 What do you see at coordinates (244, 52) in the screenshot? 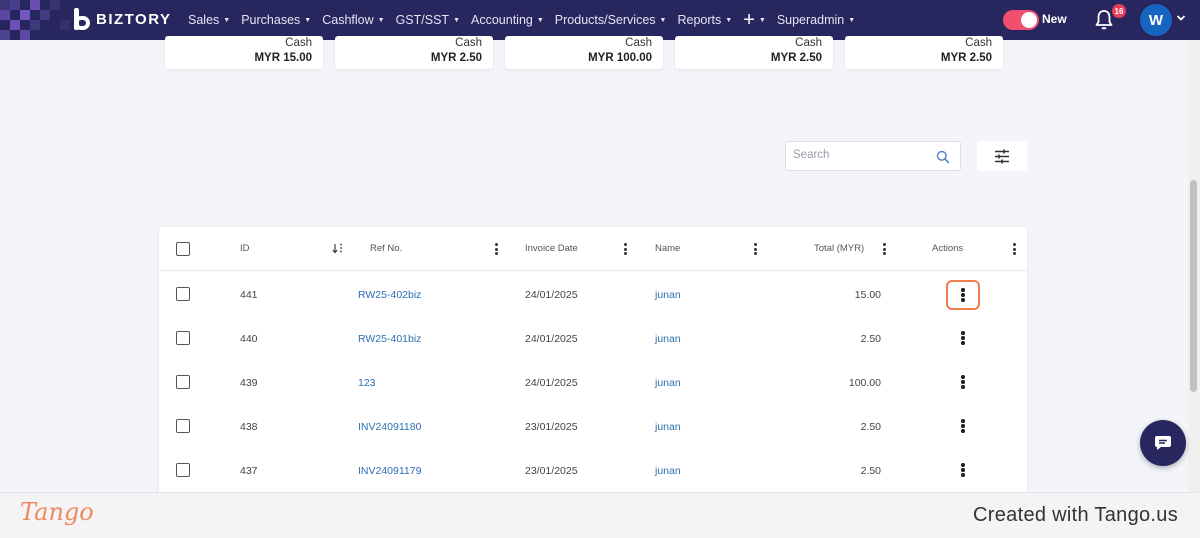
I see `summary-card: Cash MYR 15.00` at bounding box center [244, 52].